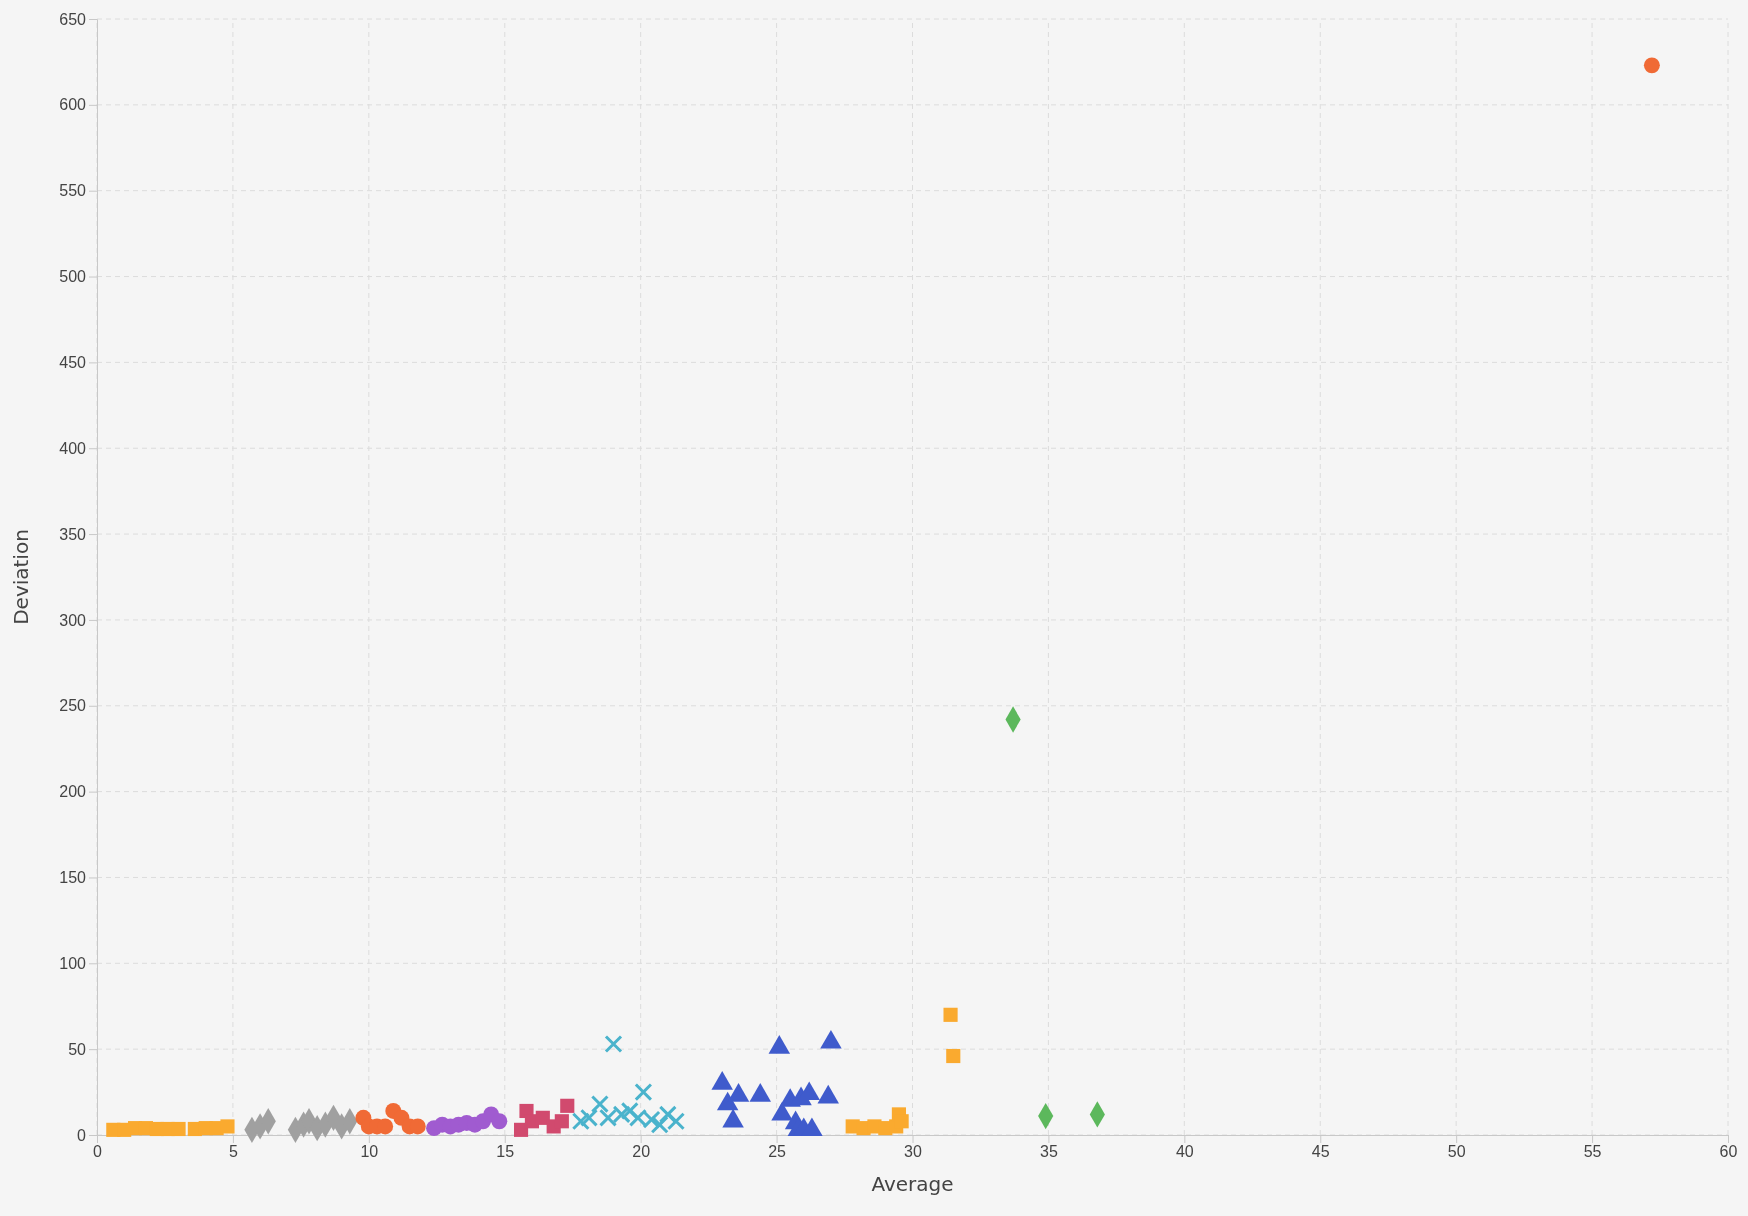  I want to click on y-tick-label: 400, so click(73, 448).